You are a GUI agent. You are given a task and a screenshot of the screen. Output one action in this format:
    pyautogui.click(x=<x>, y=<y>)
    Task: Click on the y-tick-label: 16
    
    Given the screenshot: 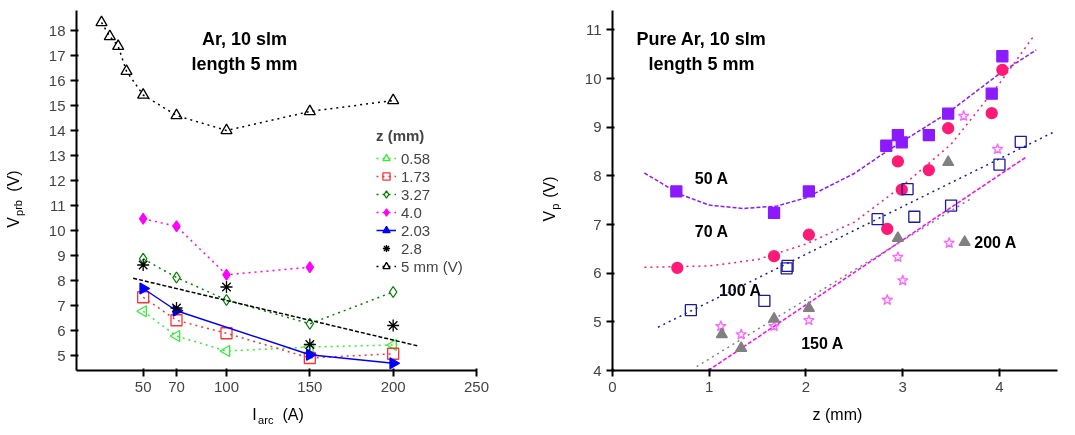 What is the action you would take?
    pyautogui.click(x=57, y=80)
    